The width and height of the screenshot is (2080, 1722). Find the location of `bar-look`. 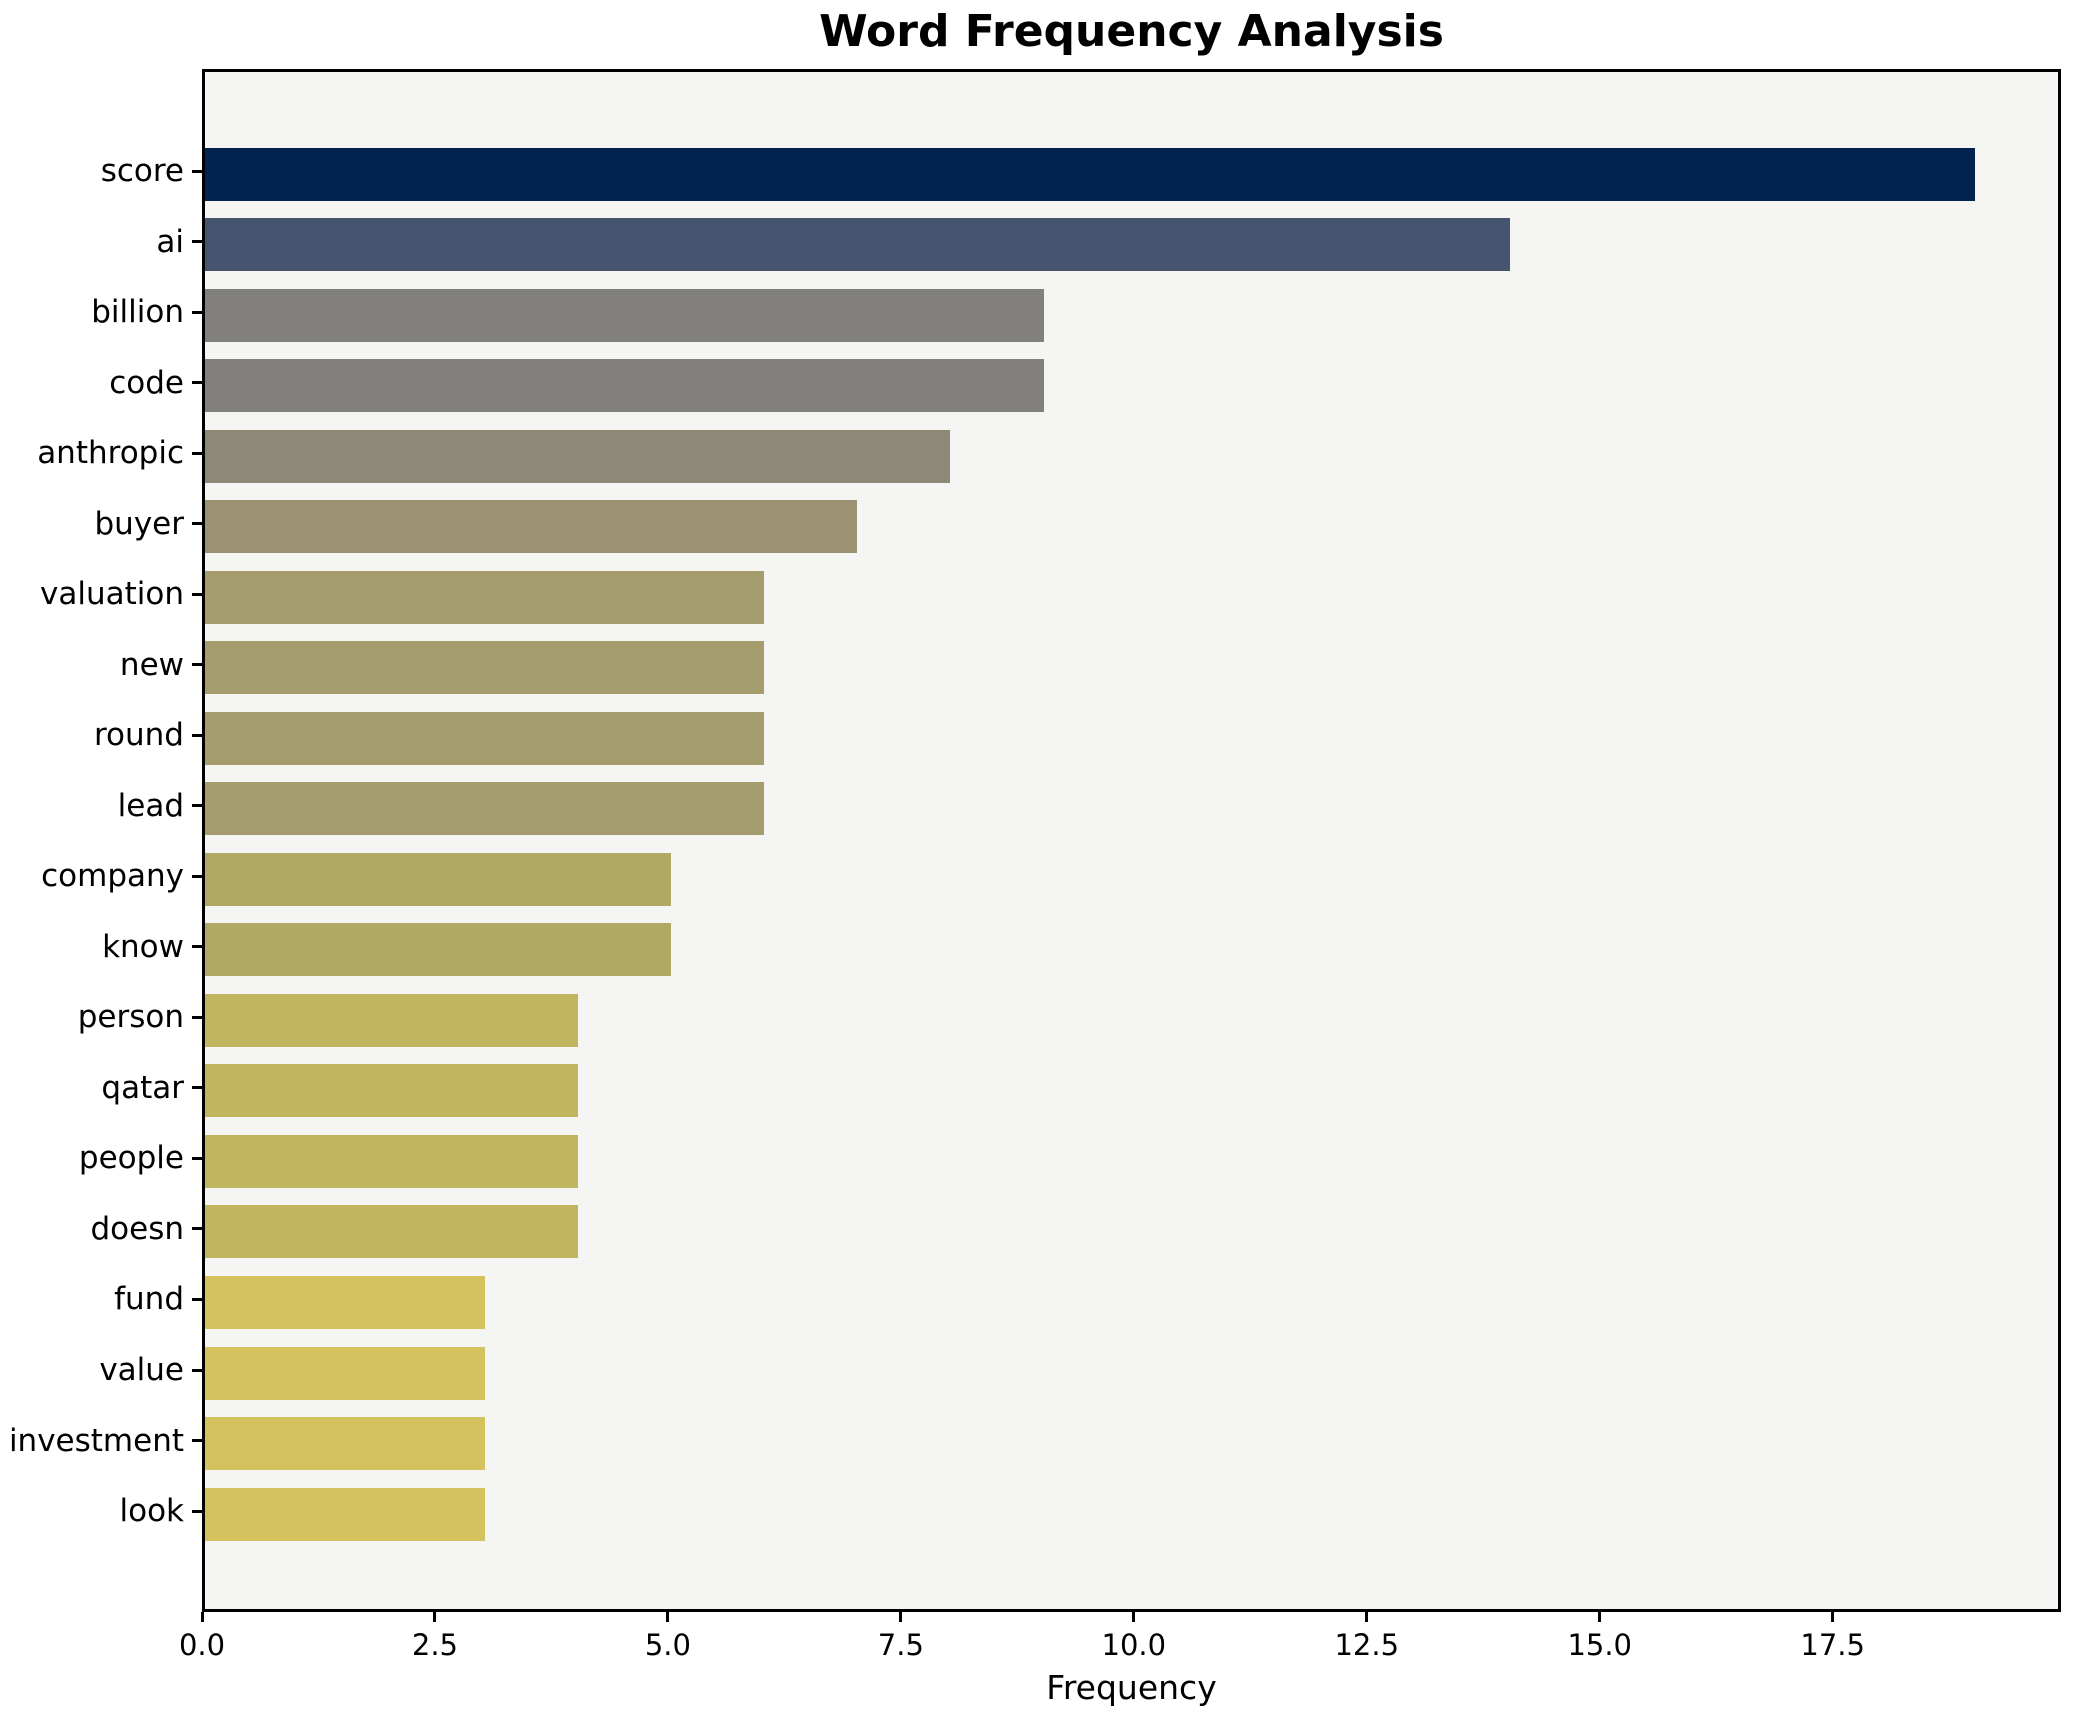

bar-look is located at coordinates (345, 1514).